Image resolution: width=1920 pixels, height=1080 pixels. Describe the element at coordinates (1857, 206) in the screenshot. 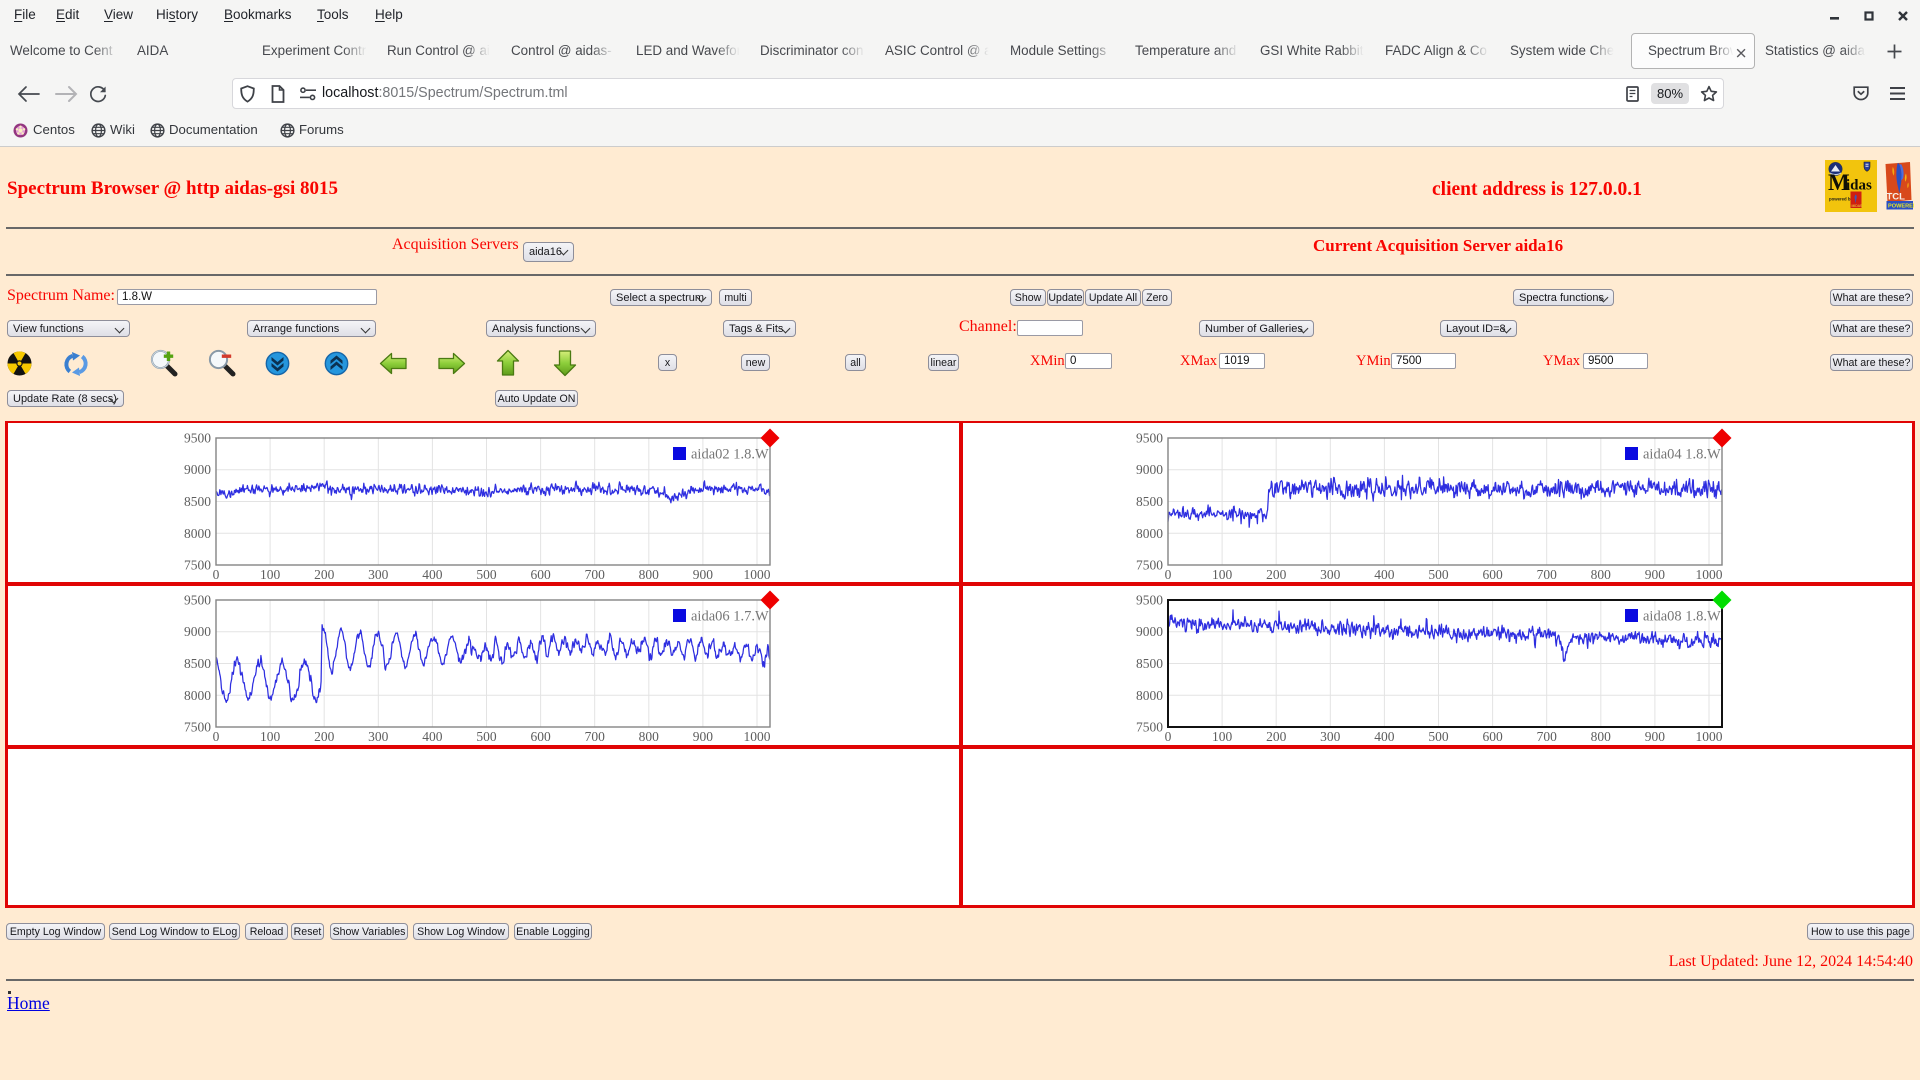

I see `svg-text: MIDAS` at that location.